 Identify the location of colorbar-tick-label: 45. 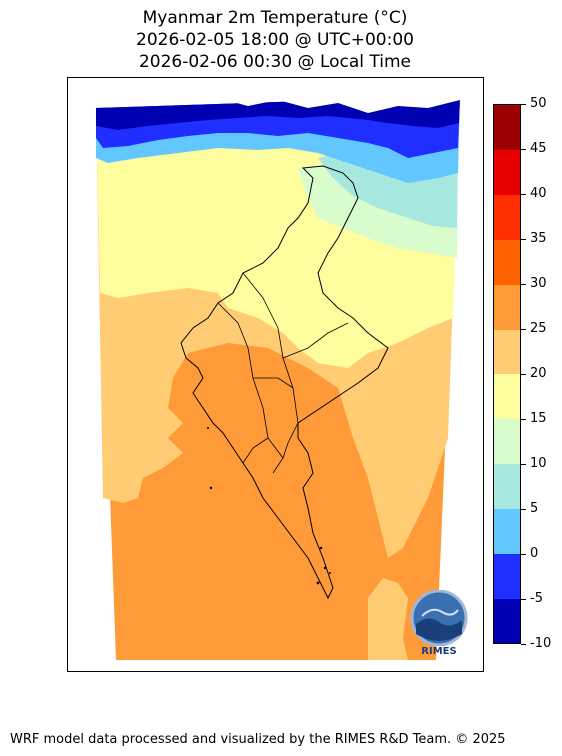
(538, 148).